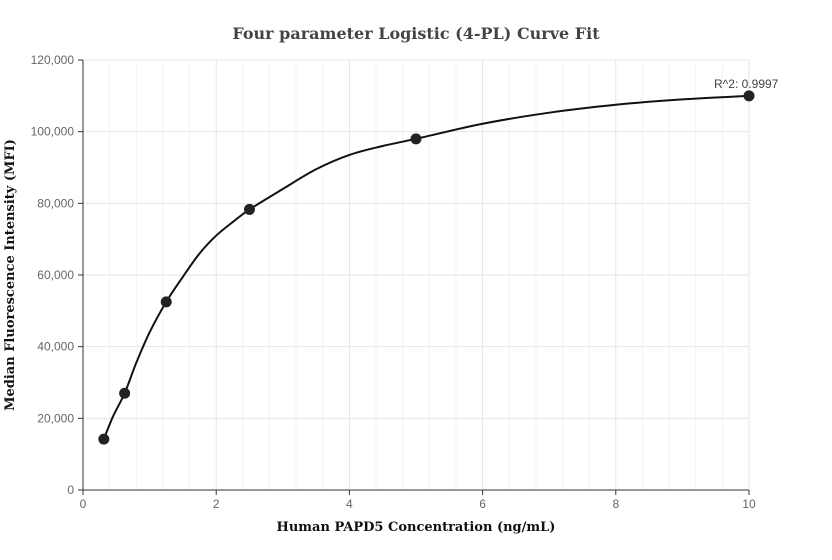 This screenshot has width=832, height=560. Describe the element at coordinates (615, 504) in the screenshot. I see `x-tick-label: 8` at that location.